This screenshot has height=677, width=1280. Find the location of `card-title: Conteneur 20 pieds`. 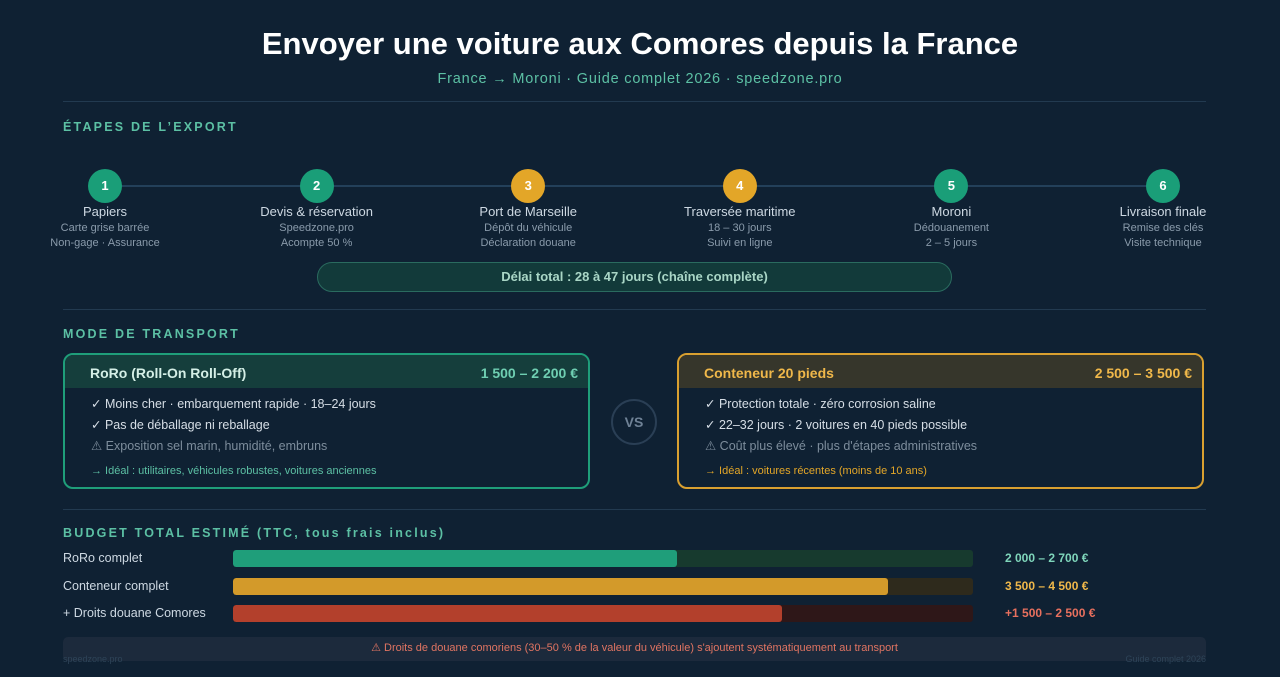

card-title: Conteneur 20 pieds is located at coordinates (769, 373).